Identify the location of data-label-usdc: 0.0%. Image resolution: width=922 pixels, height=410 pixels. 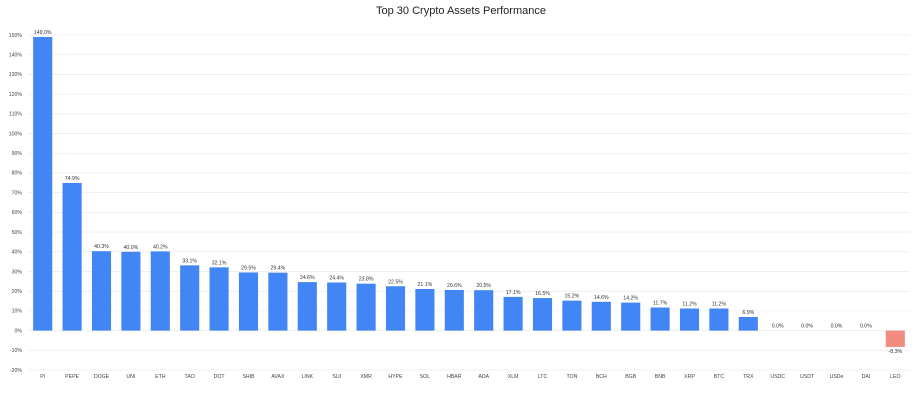
(778, 327).